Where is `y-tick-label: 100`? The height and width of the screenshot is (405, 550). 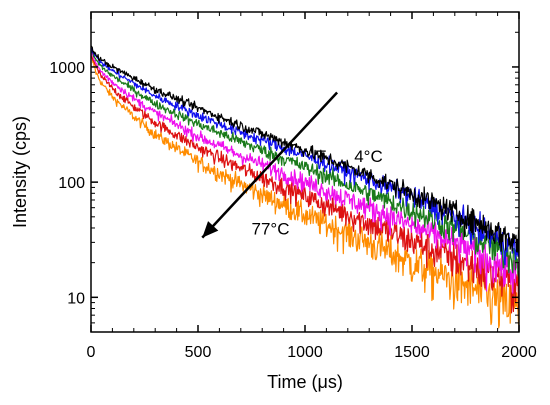 y-tick-label: 100 is located at coordinates (71, 183).